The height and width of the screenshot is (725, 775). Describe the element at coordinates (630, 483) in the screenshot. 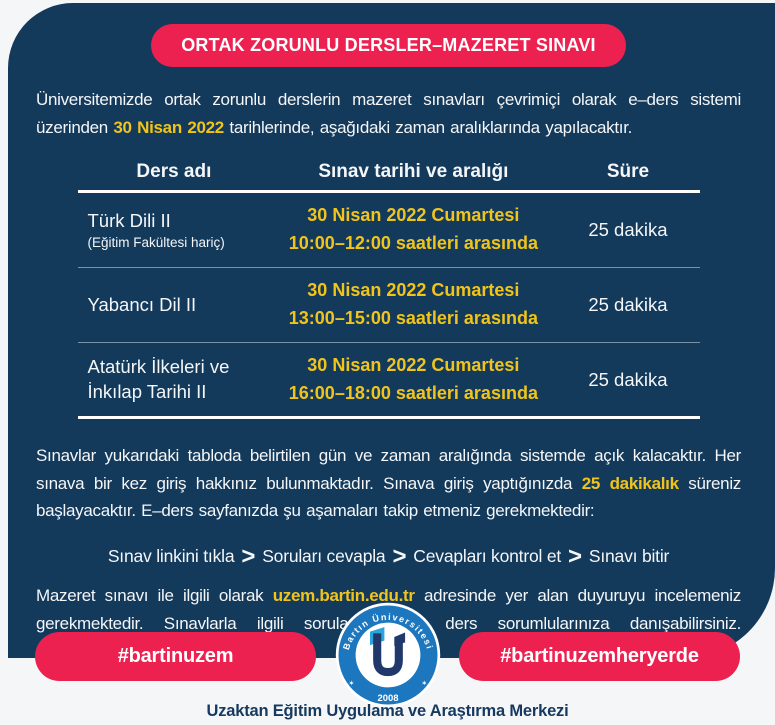

I see `info-duration-highlight: 25 dakikalık` at that location.